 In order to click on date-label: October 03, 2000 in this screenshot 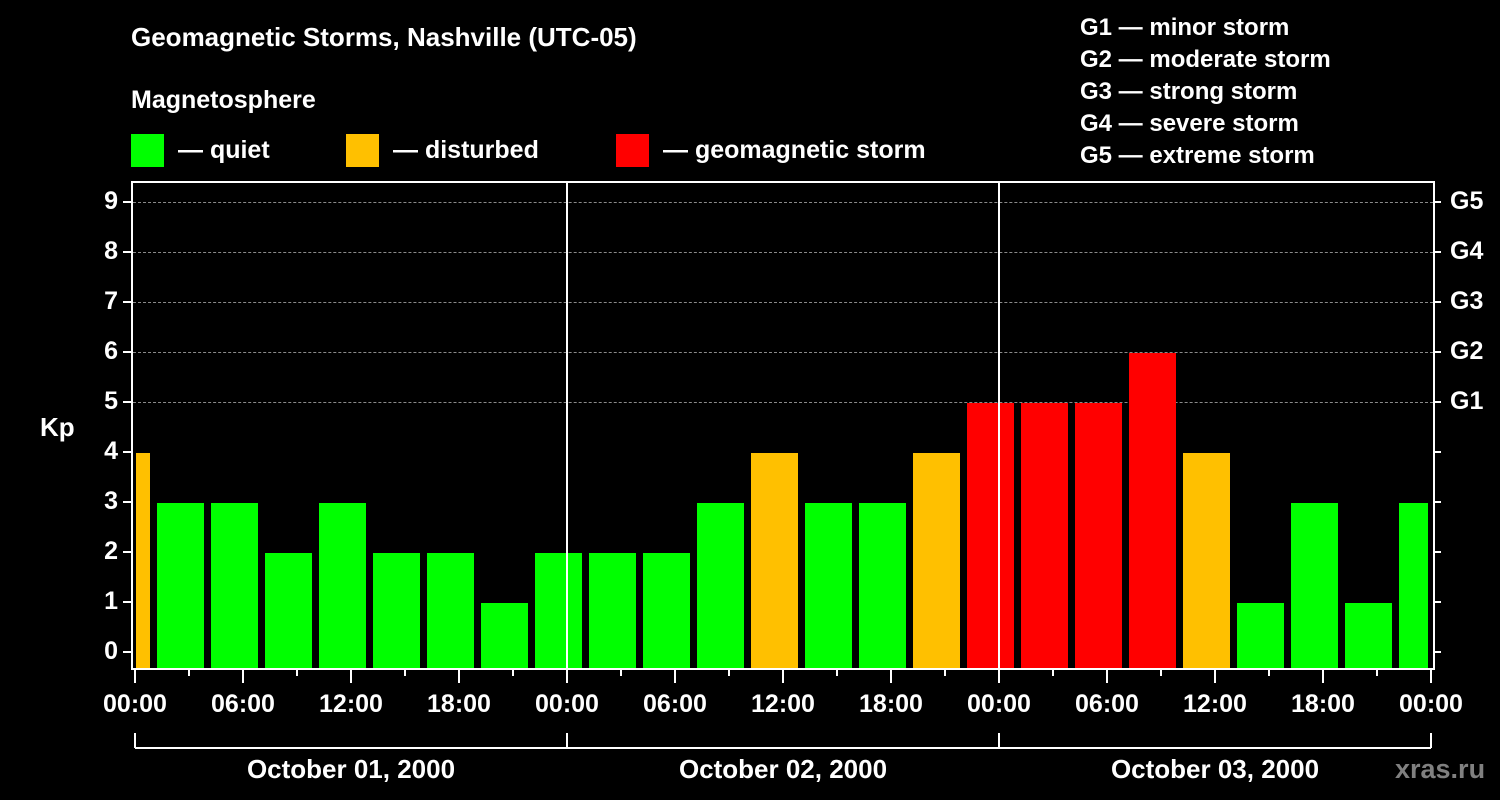, I will do `click(1215, 769)`.